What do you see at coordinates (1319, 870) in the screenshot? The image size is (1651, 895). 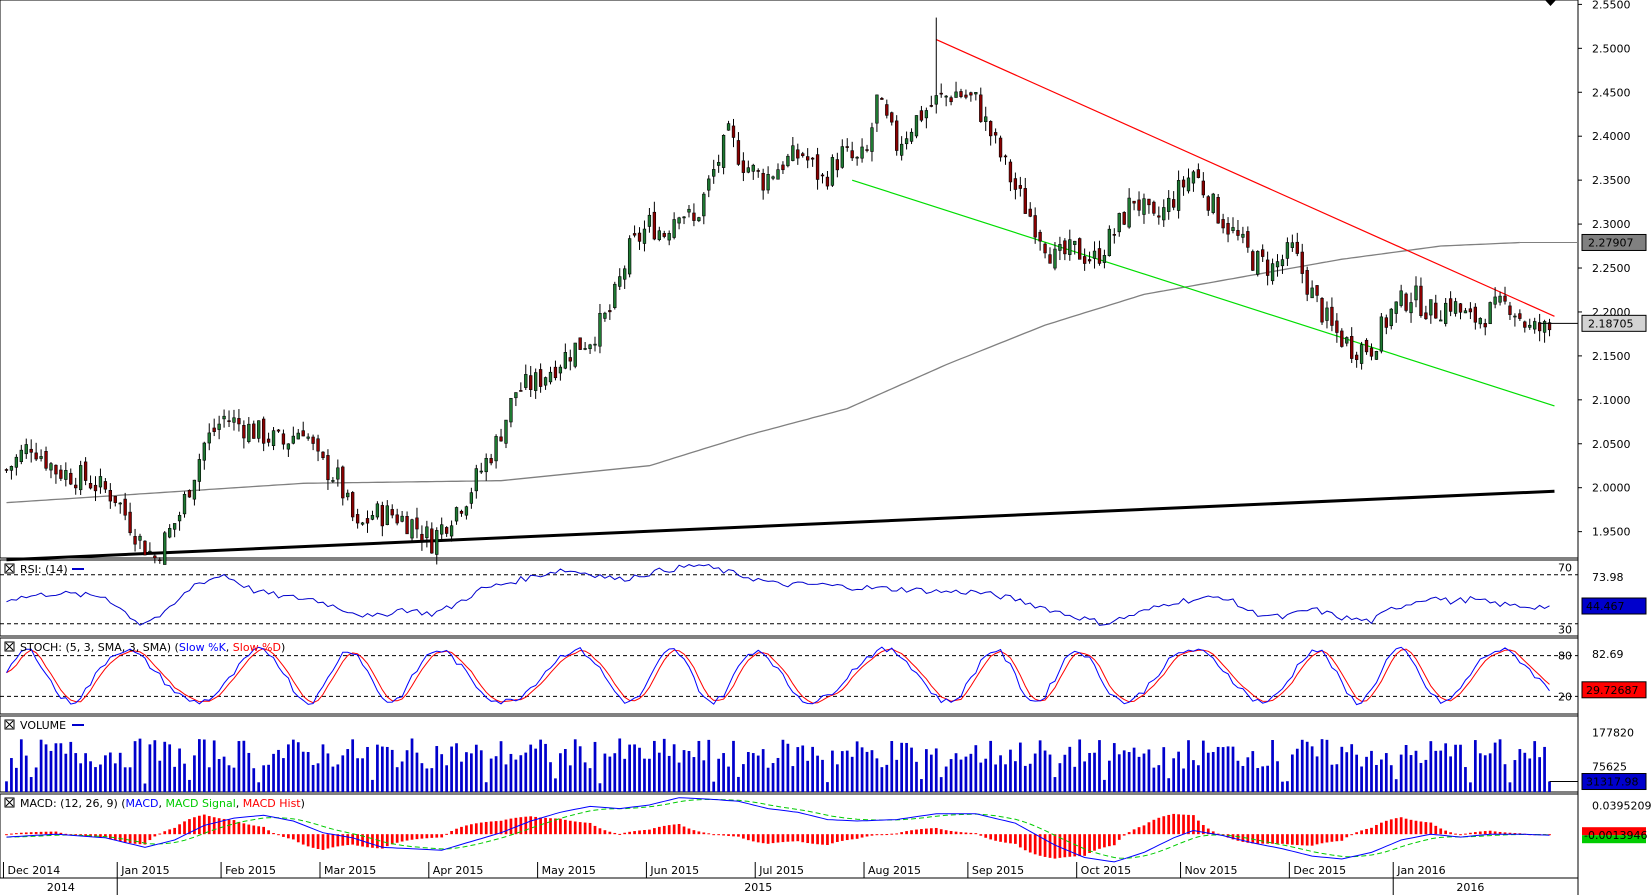 I see `month-label: Dec 2015` at bounding box center [1319, 870].